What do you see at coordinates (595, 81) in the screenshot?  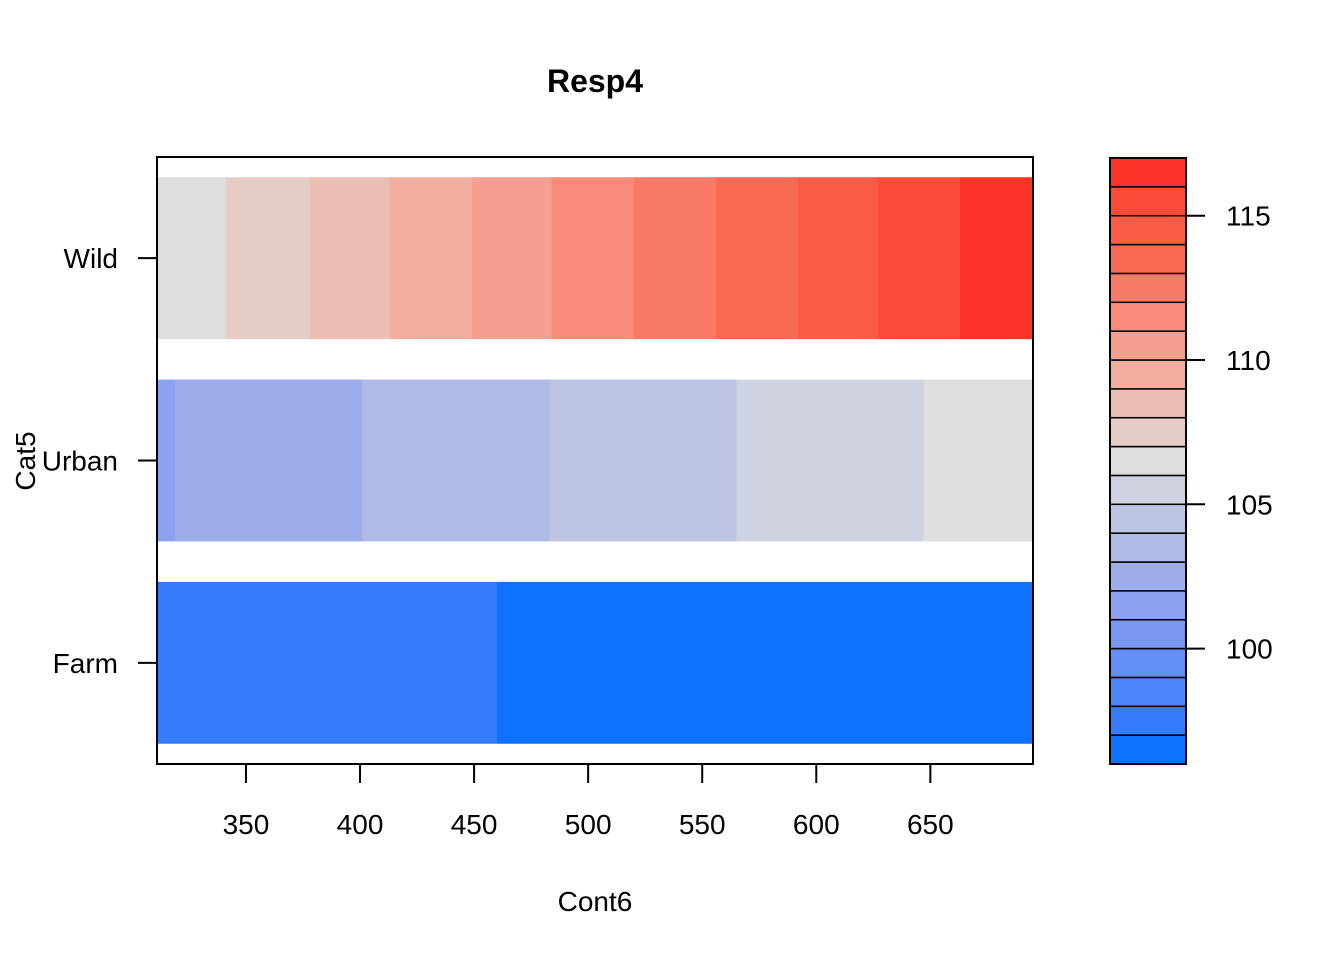 I see `chart-title: Resp4` at bounding box center [595, 81].